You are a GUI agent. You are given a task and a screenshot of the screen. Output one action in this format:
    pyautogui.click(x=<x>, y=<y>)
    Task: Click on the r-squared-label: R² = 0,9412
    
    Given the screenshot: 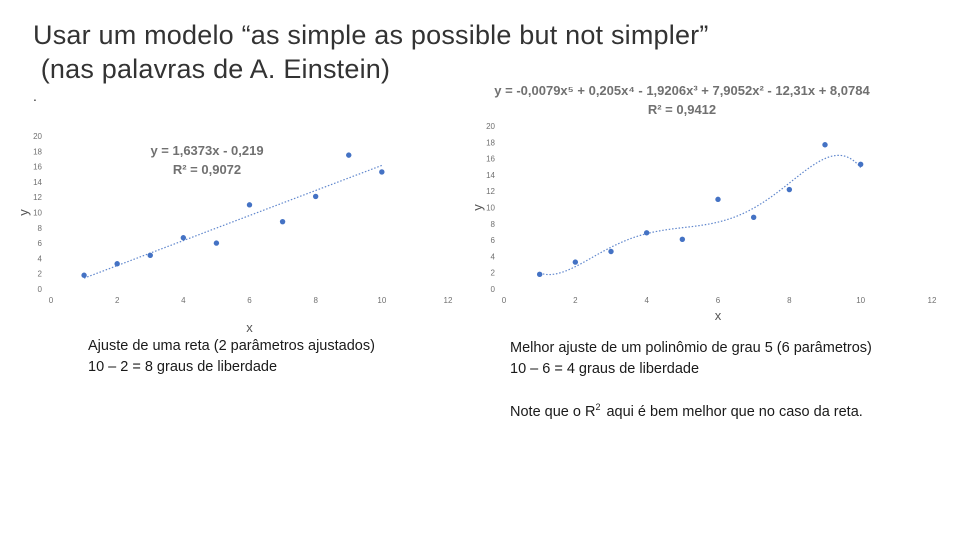 What is the action you would take?
    pyautogui.click(x=682, y=109)
    